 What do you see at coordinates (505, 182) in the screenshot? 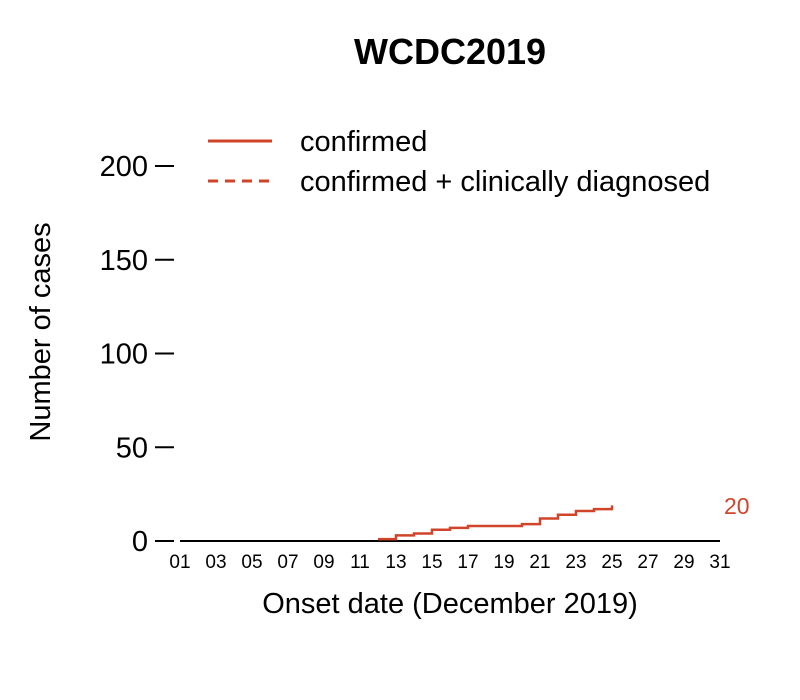
I see `legend-label-confirmed-clinically-diagnosed: confirmed + clinically diagnosed` at bounding box center [505, 182].